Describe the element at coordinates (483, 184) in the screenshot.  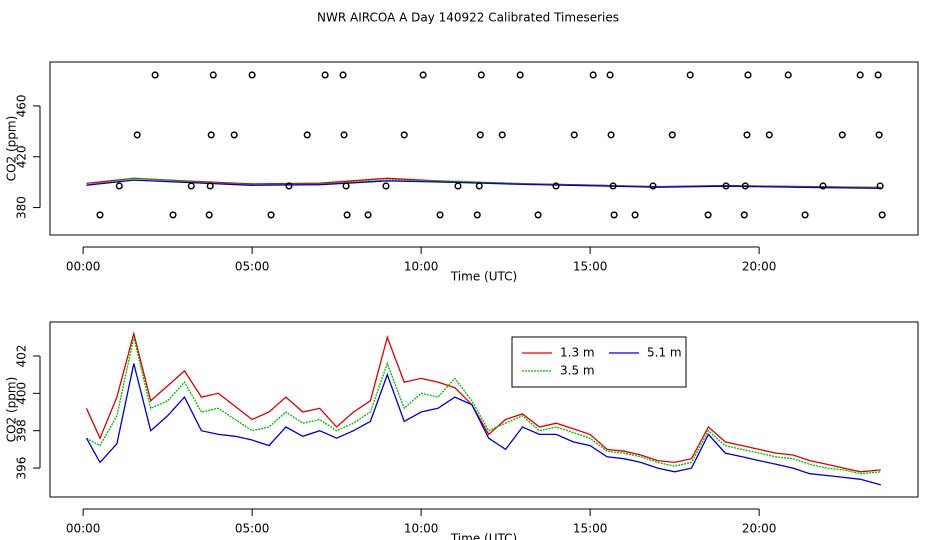
I see `series-line` at that location.